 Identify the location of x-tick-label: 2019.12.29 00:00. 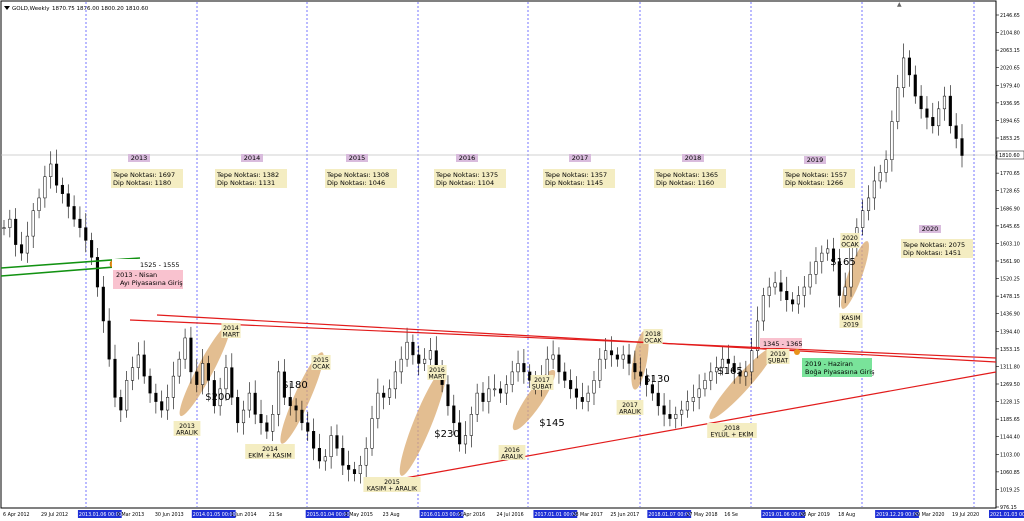
(897, 515).